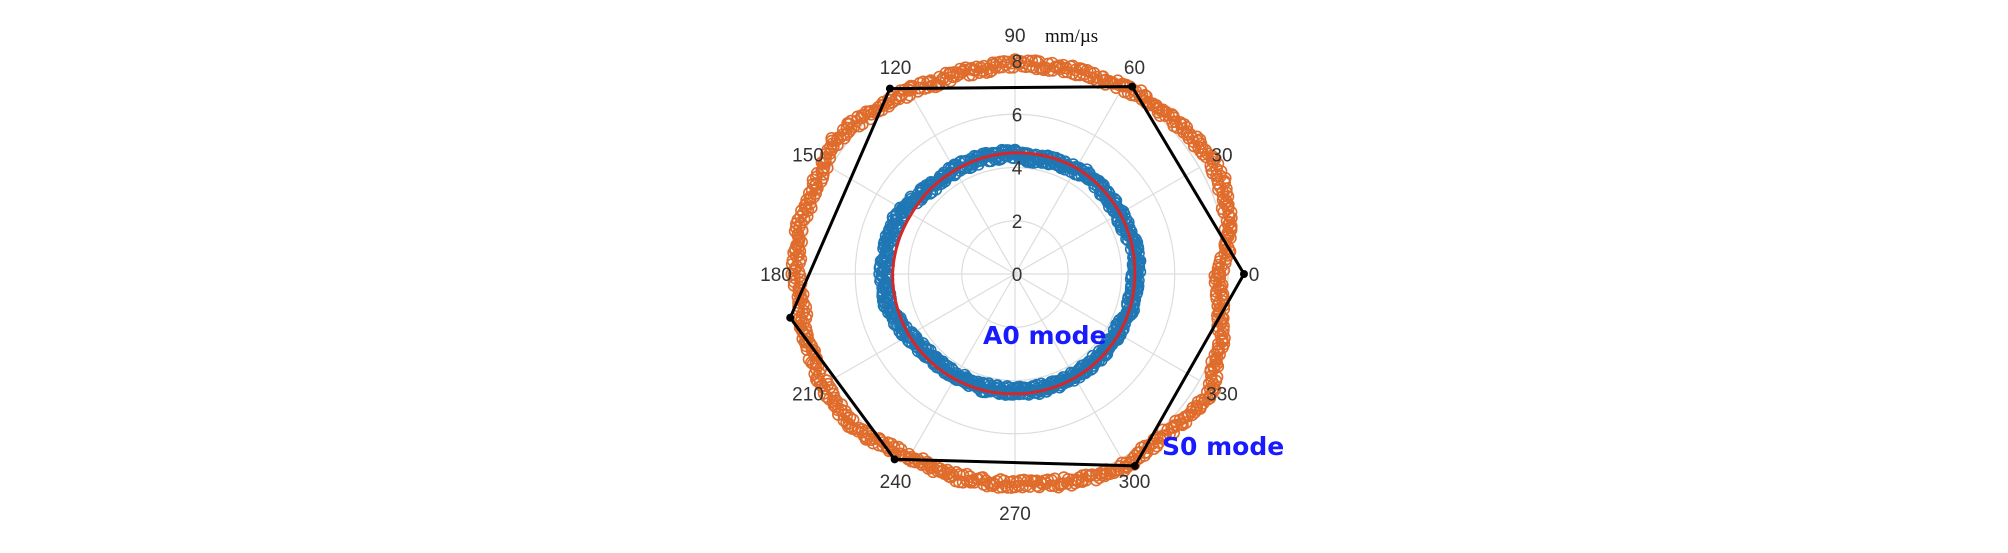 The image size is (2008, 553). I want to click on angle-tick-label: 30, so click(1221, 156).